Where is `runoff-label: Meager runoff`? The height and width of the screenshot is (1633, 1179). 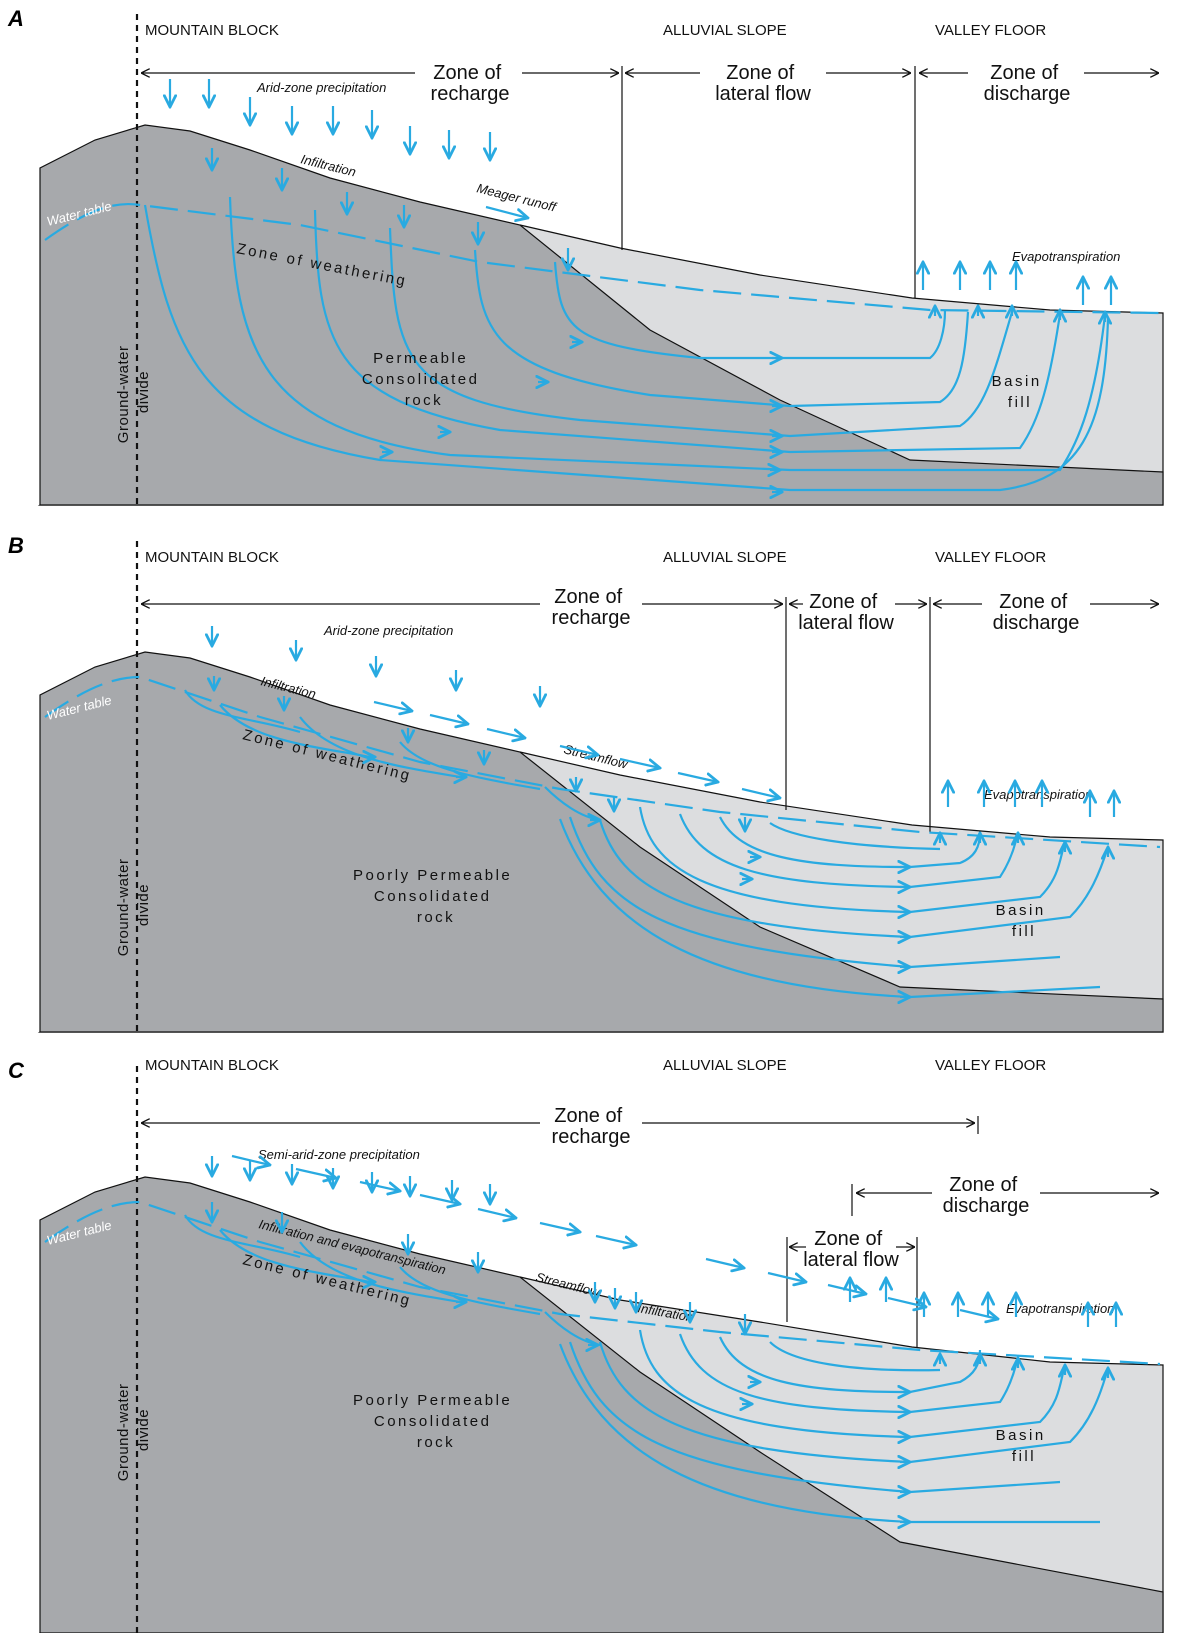 runoff-label: Meager runoff is located at coordinates (517, 197).